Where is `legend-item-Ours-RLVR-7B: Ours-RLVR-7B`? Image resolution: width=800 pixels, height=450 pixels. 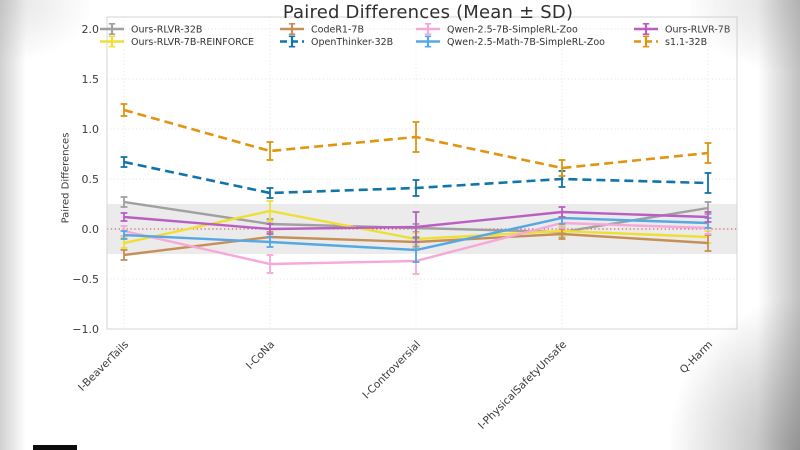
legend-item-Ours-RLVR-7B: Ours-RLVR-7B is located at coordinates (682, 28).